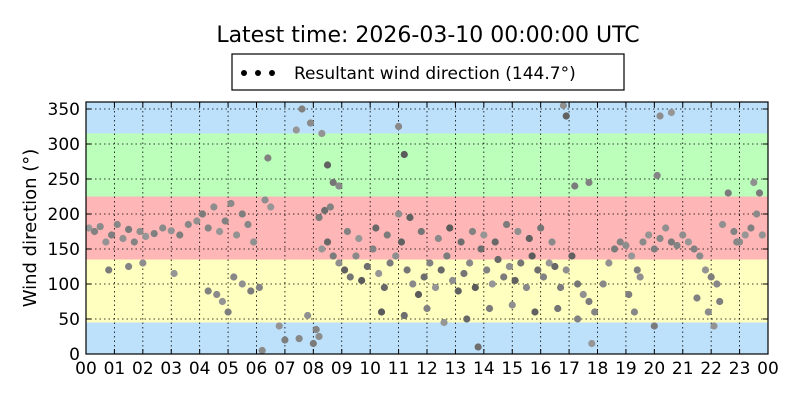 This screenshot has width=800, height=400. What do you see at coordinates (64, 215) in the screenshot?
I see `y-tick-label: 200` at bounding box center [64, 215].